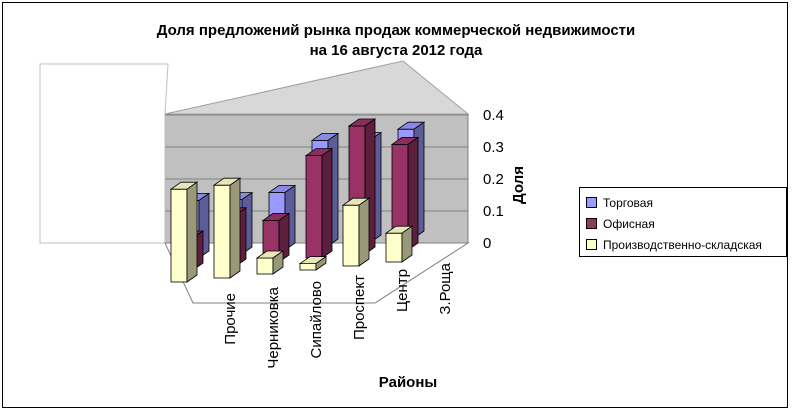 This screenshot has width=792, height=412. What do you see at coordinates (104, 153) in the screenshot?
I see `left-frame` at bounding box center [104, 153].